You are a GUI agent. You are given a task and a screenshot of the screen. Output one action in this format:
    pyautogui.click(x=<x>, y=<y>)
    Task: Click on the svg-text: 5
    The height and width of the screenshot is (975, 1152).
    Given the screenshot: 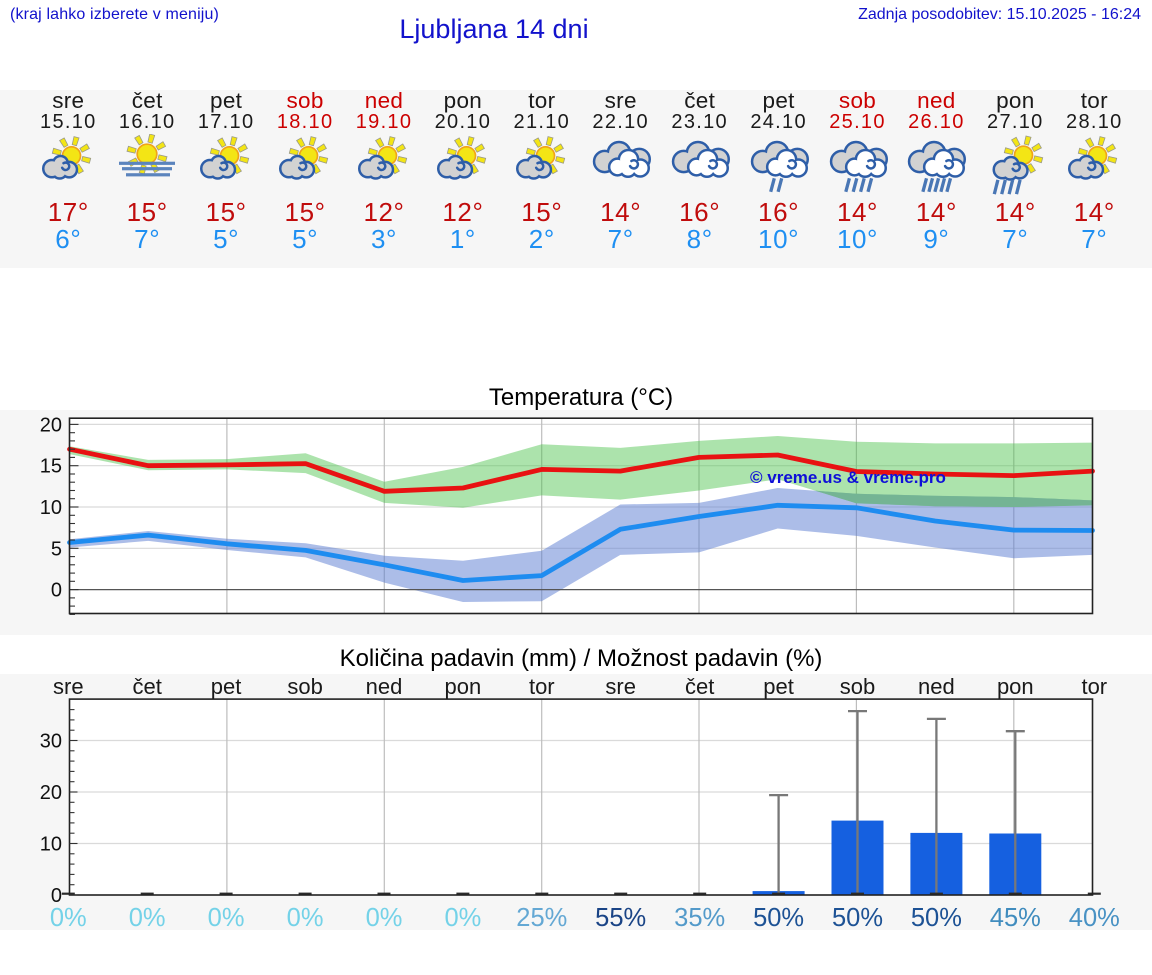 What is the action you would take?
    pyautogui.click(x=56, y=549)
    